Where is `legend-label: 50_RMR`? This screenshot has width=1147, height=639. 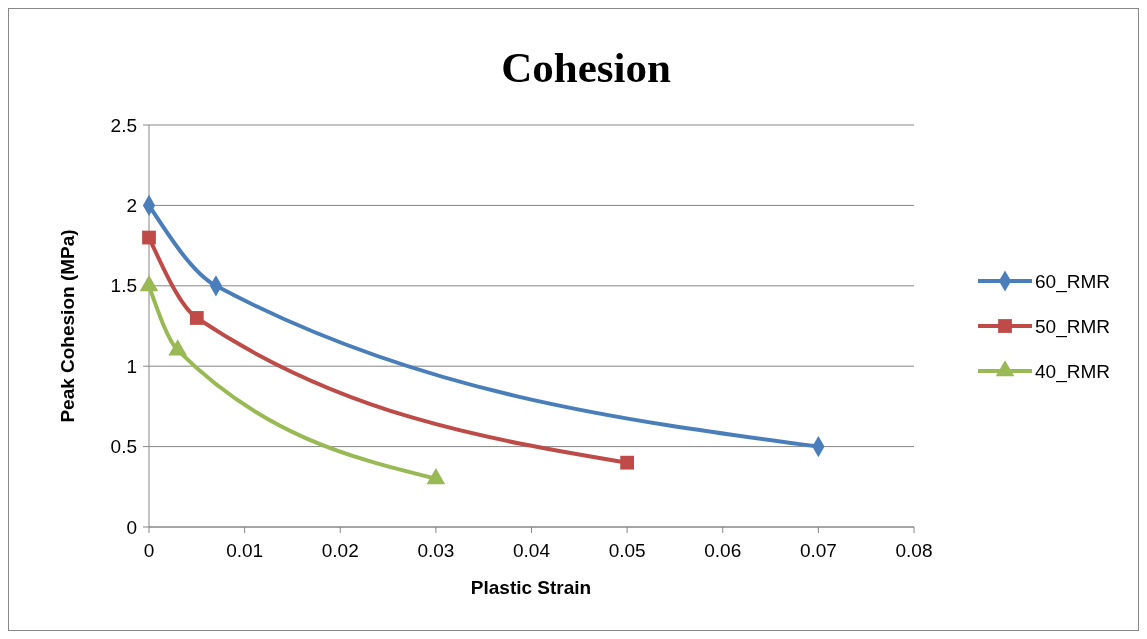
legend-label: 50_RMR is located at coordinates (1072, 326).